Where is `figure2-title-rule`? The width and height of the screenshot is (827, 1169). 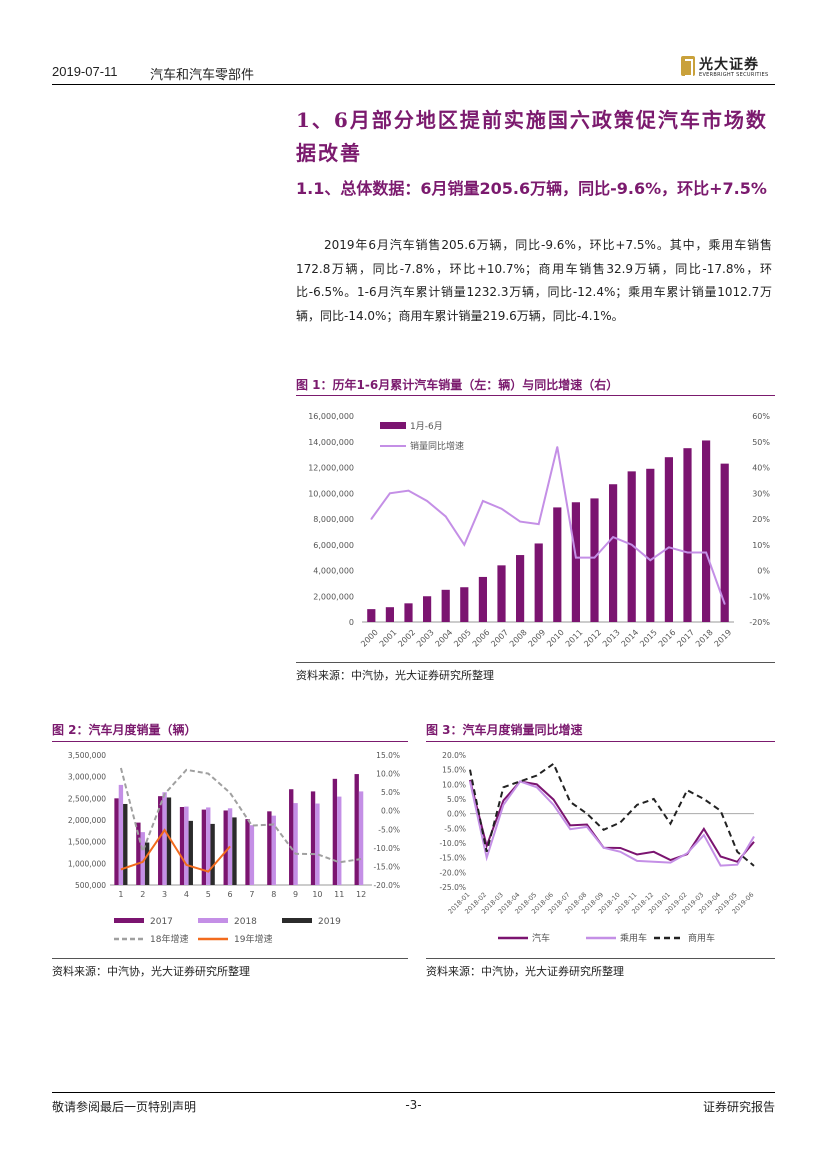
figure2-title-rule is located at coordinates (230, 741).